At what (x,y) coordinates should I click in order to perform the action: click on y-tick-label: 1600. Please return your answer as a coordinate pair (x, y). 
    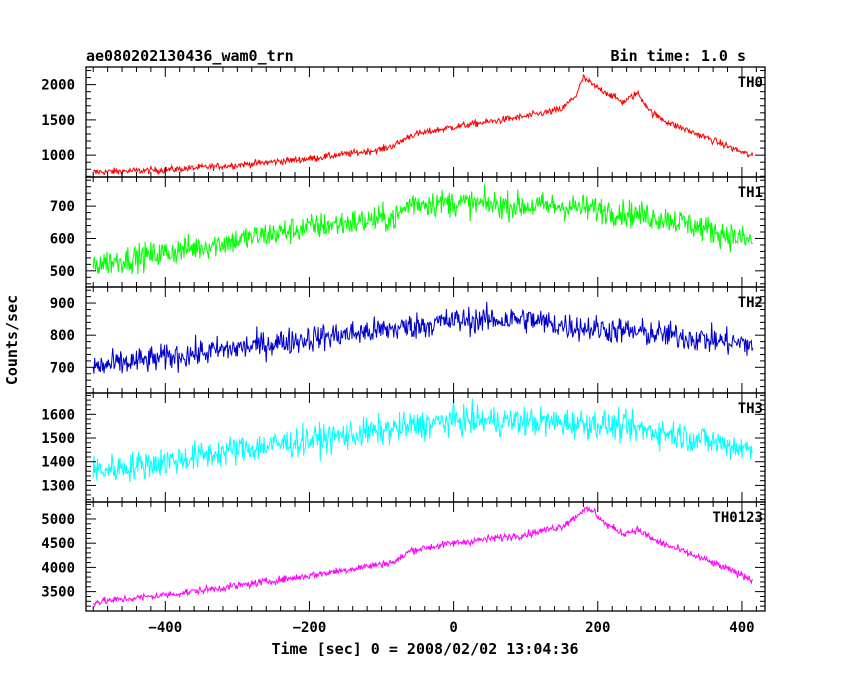
    Looking at the image, I should click on (58, 415).